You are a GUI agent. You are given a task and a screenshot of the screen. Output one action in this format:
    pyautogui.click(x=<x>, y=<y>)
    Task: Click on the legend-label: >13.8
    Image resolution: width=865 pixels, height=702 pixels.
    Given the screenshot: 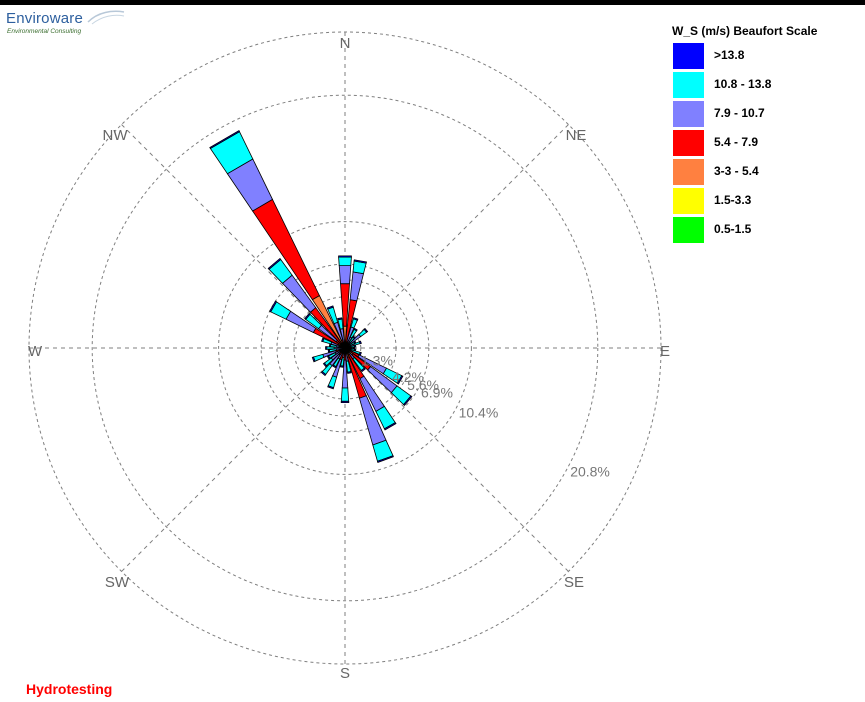 What is the action you would take?
    pyautogui.click(x=729, y=55)
    